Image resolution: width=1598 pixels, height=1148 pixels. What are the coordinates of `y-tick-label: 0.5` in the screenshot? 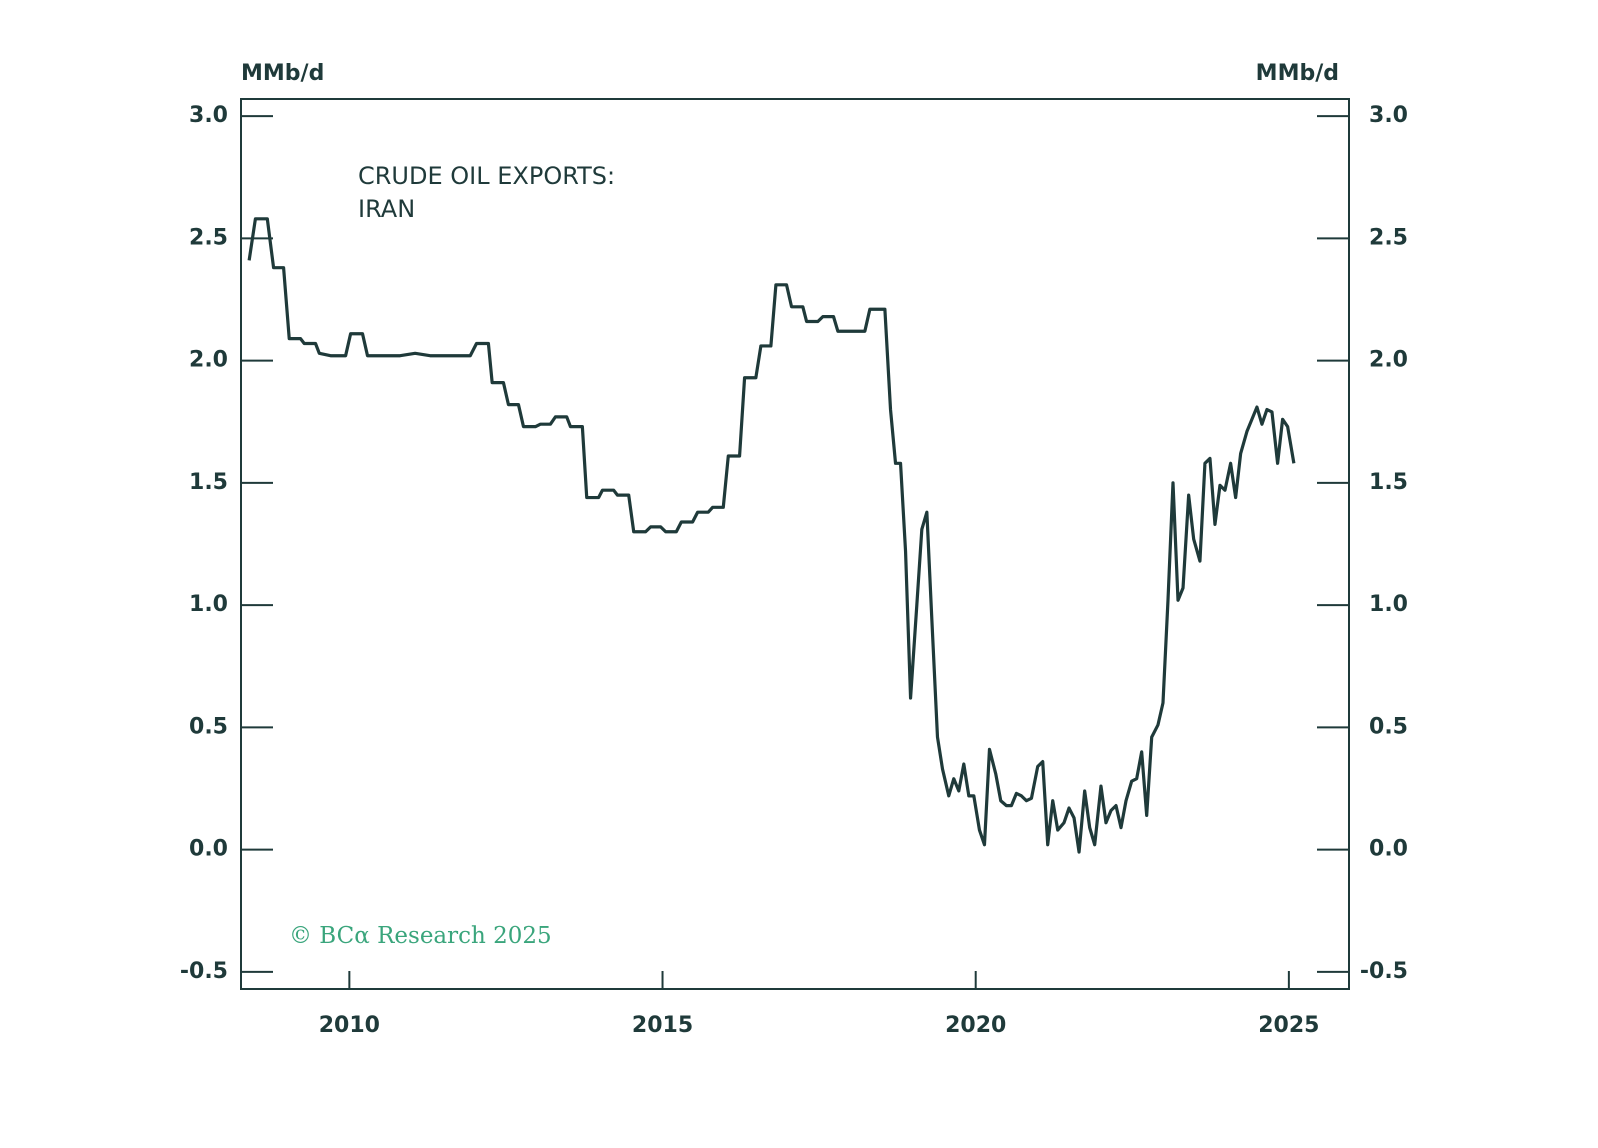 It's located at (208, 726).